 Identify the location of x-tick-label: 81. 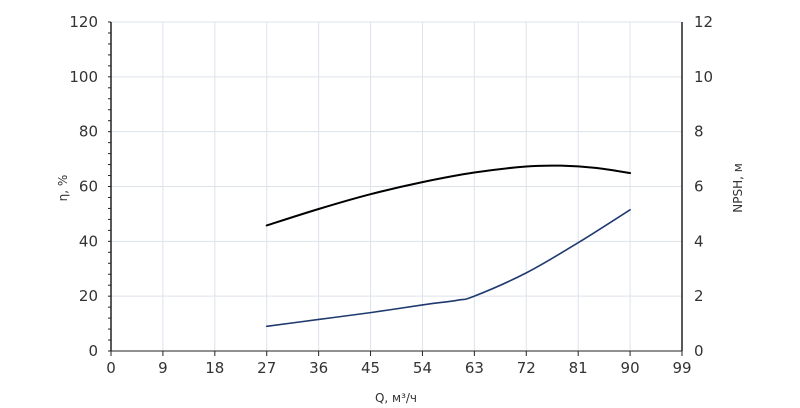
(578, 368).